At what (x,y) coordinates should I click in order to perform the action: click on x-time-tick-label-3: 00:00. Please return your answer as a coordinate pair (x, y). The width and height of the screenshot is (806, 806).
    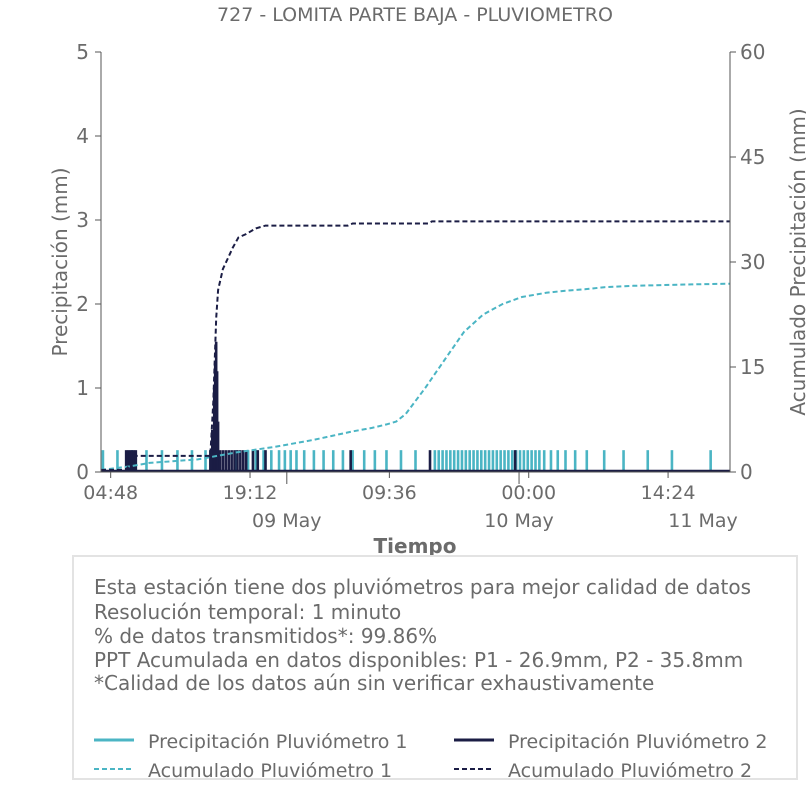
    Looking at the image, I should click on (528, 493).